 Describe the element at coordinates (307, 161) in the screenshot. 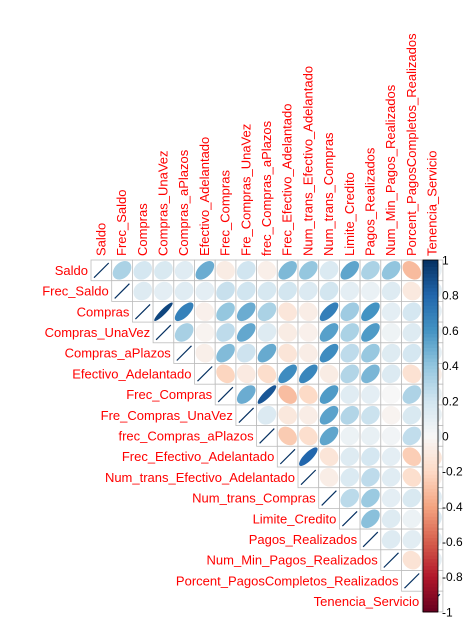

I see `column-label: Num_trans_Efectivo_Adelantado` at that location.